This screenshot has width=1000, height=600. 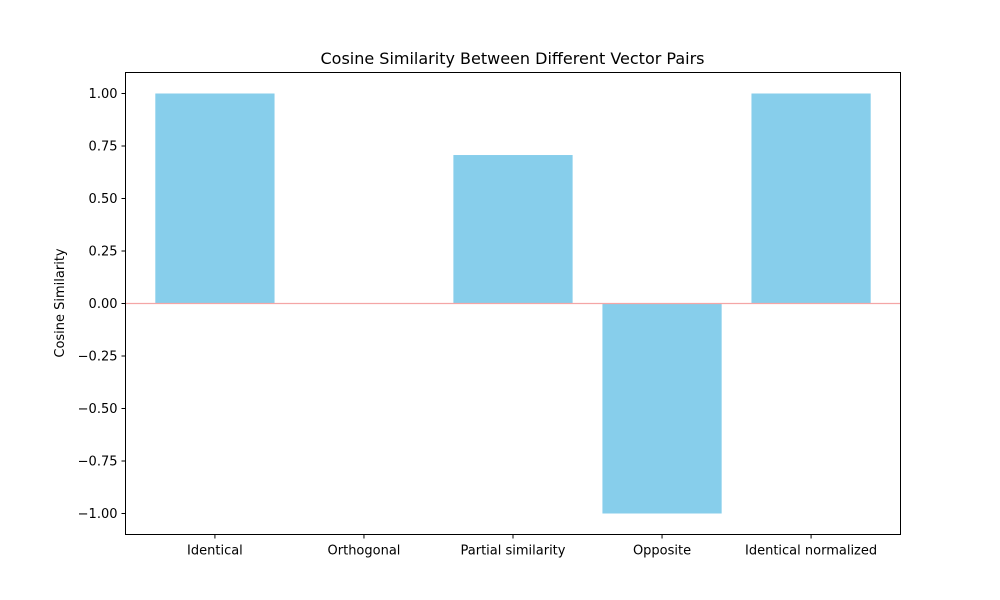 I want to click on x-tick-label: Partial similarity, so click(x=513, y=551).